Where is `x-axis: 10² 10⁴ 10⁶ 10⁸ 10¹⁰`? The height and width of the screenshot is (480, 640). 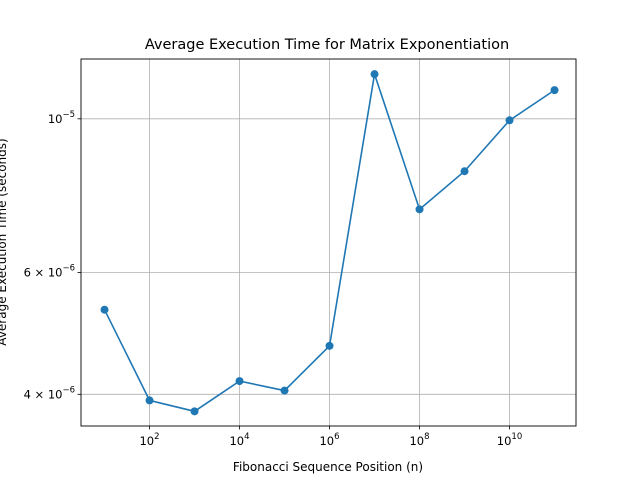
x-axis: 10² 10⁴ 10⁶ 10⁸ 10¹⁰ is located at coordinates (330, 437).